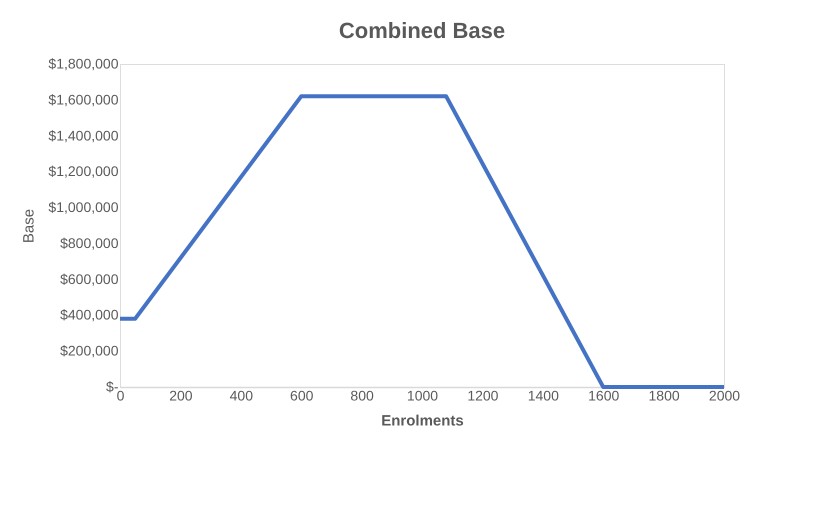 This screenshot has height=513, width=825. I want to click on y-tick-label: $800,000, so click(89, 242).